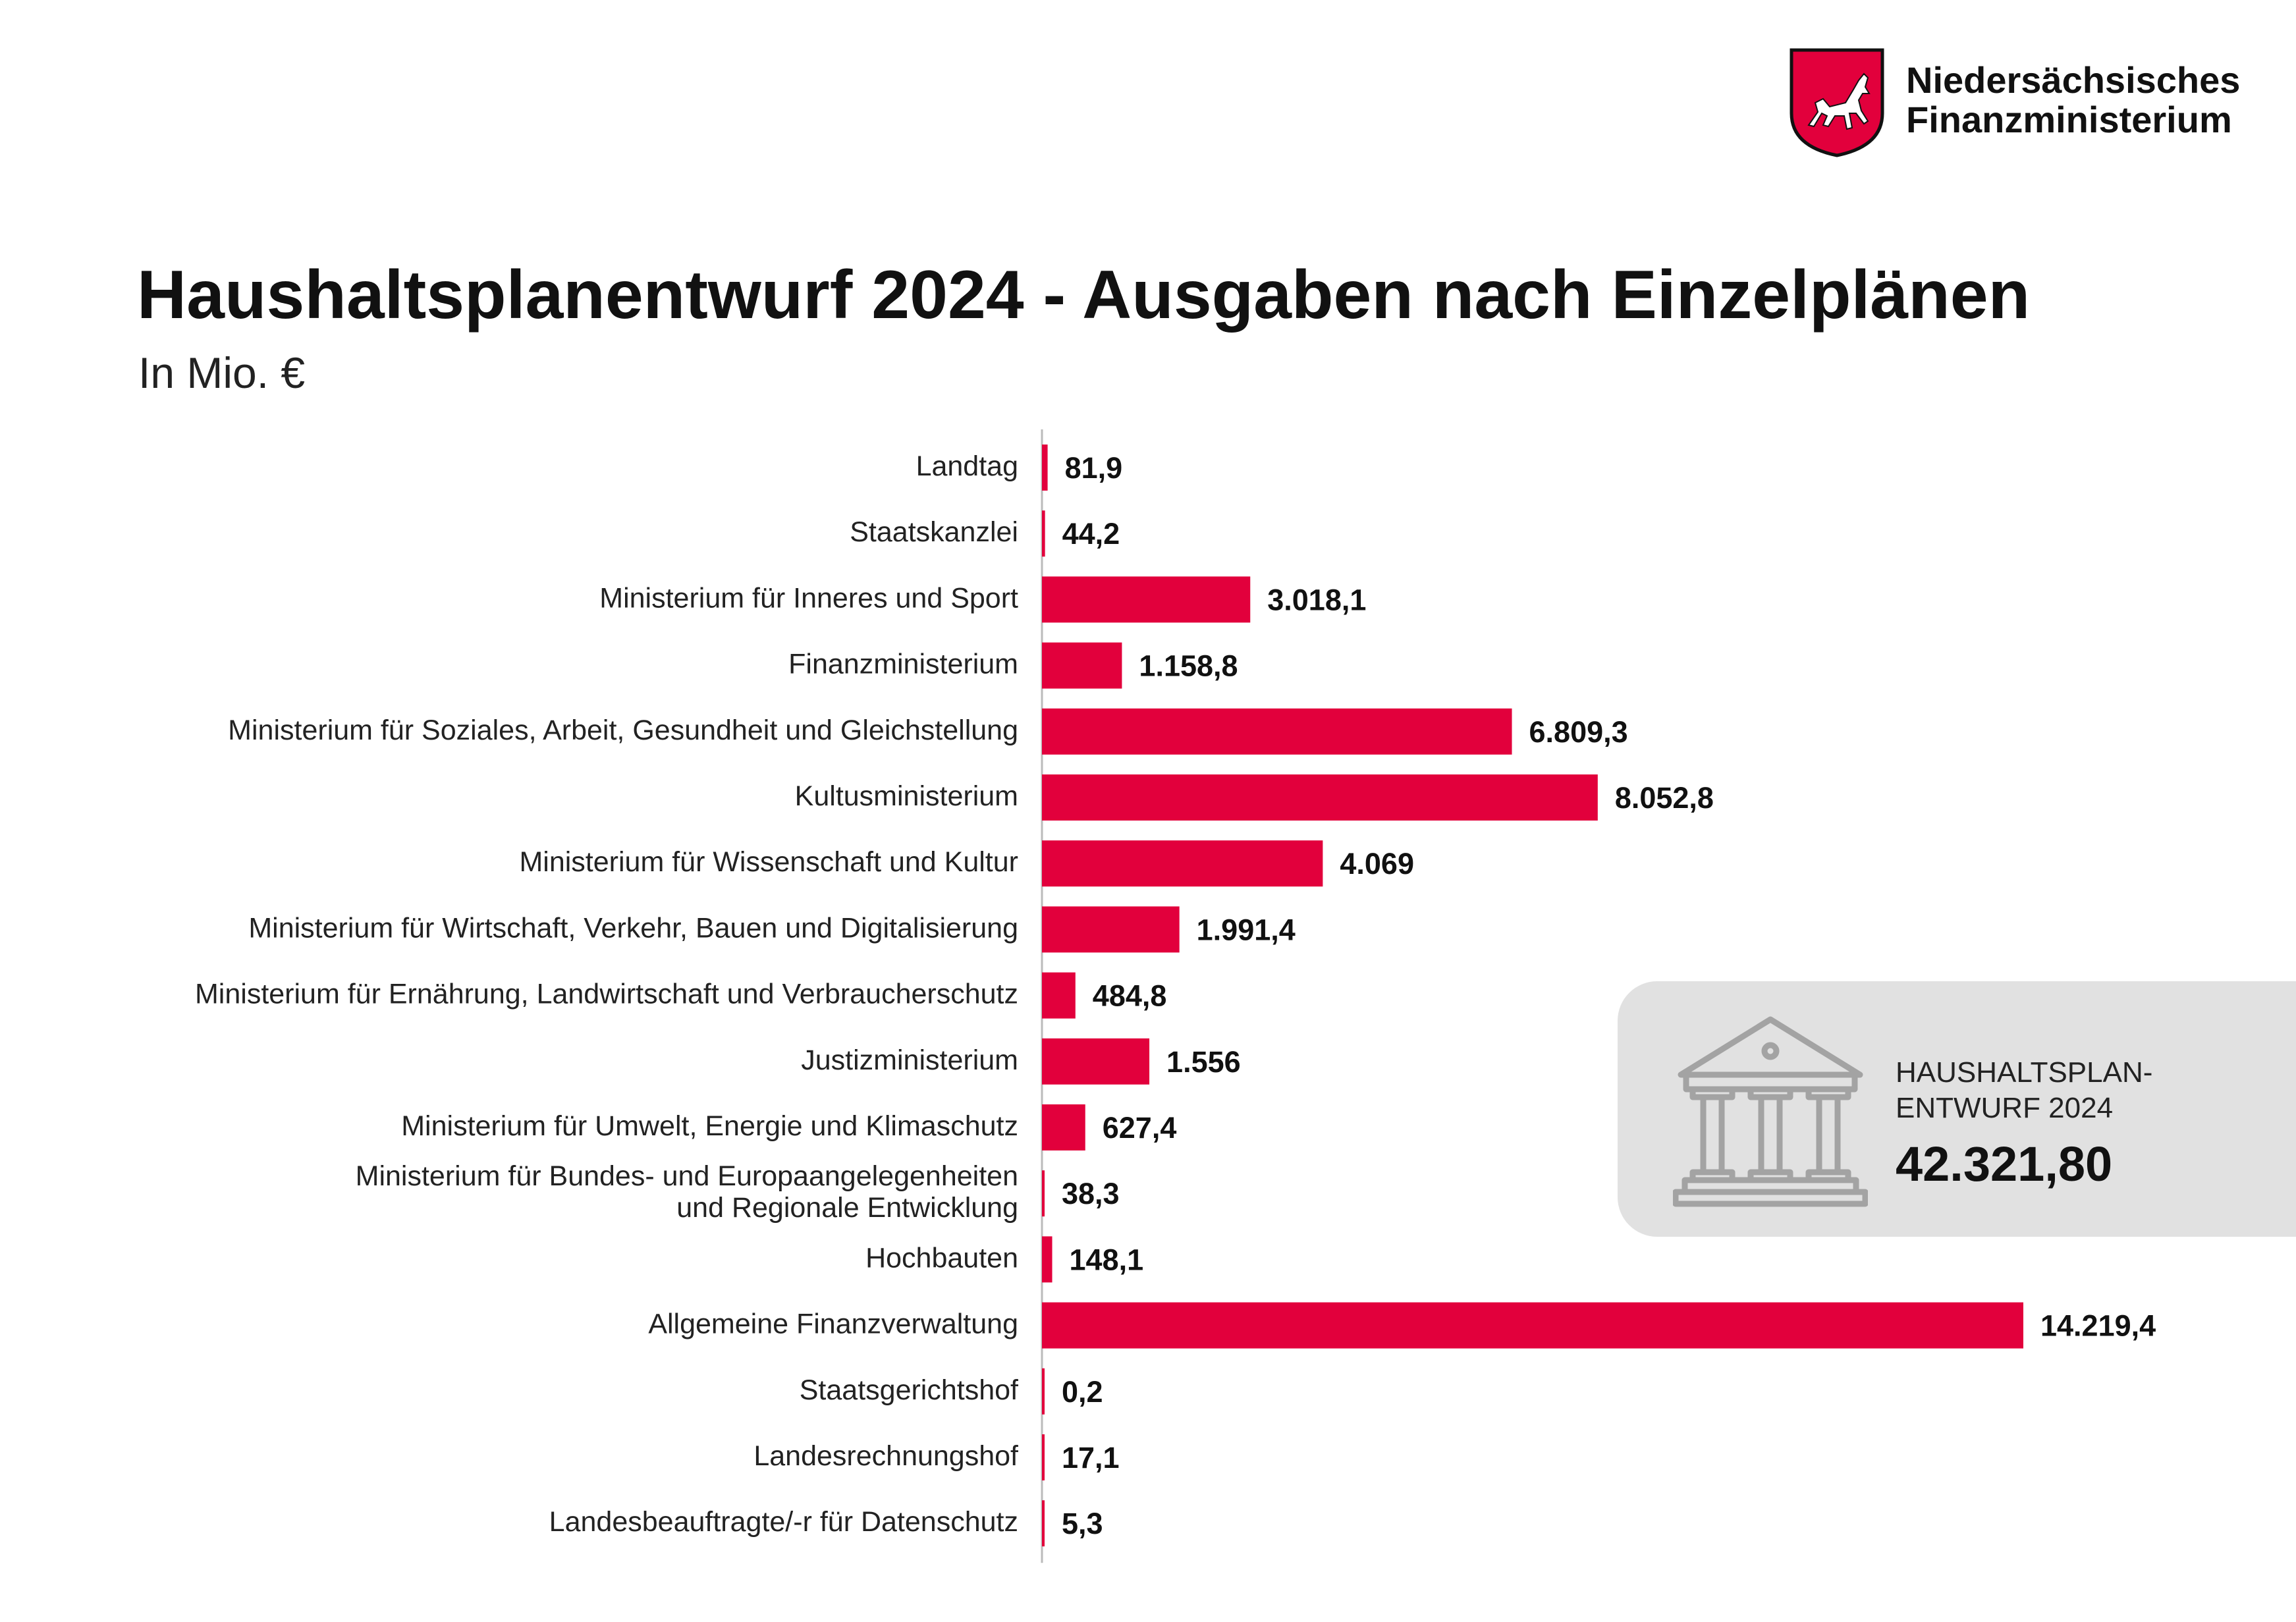  I want to click on bar-value-label-0: 81,9, so click(1094, 468).